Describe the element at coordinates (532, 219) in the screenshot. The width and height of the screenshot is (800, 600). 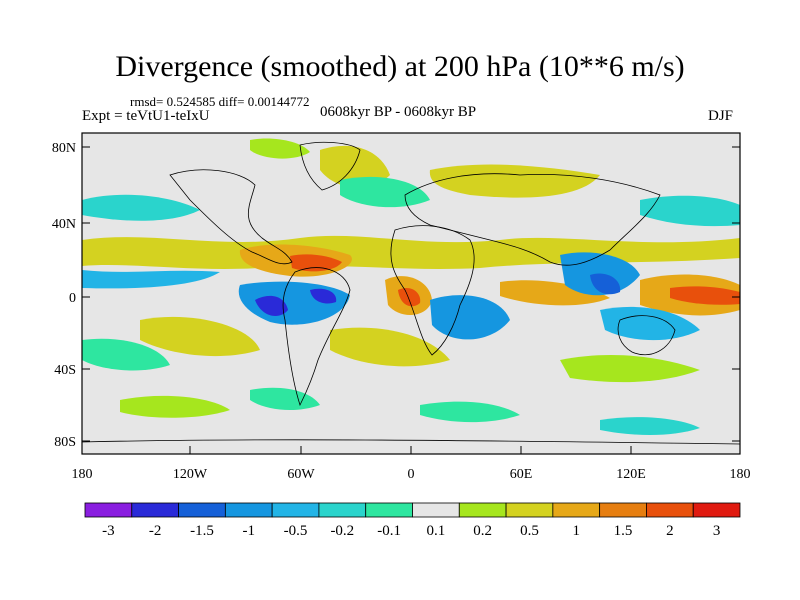
I see `coastline-eurasia` at that location.